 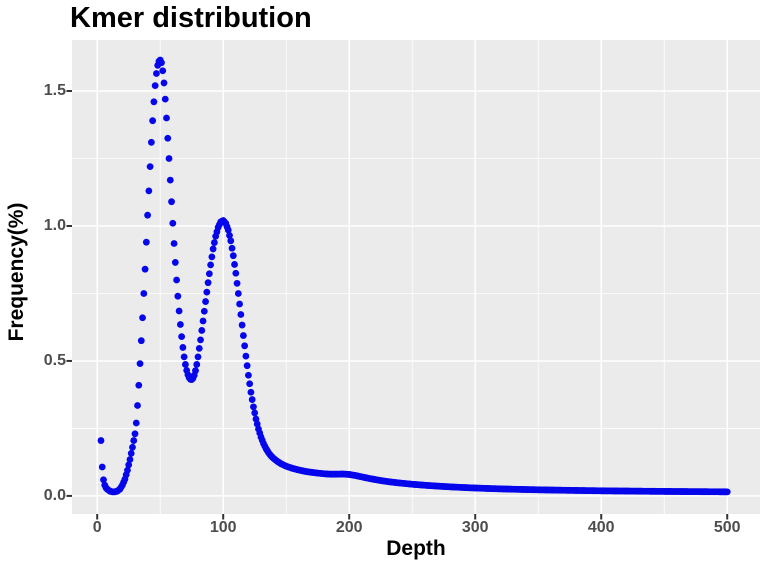 I want to click on x-tick-label: 400, so click(x=601, y=527).